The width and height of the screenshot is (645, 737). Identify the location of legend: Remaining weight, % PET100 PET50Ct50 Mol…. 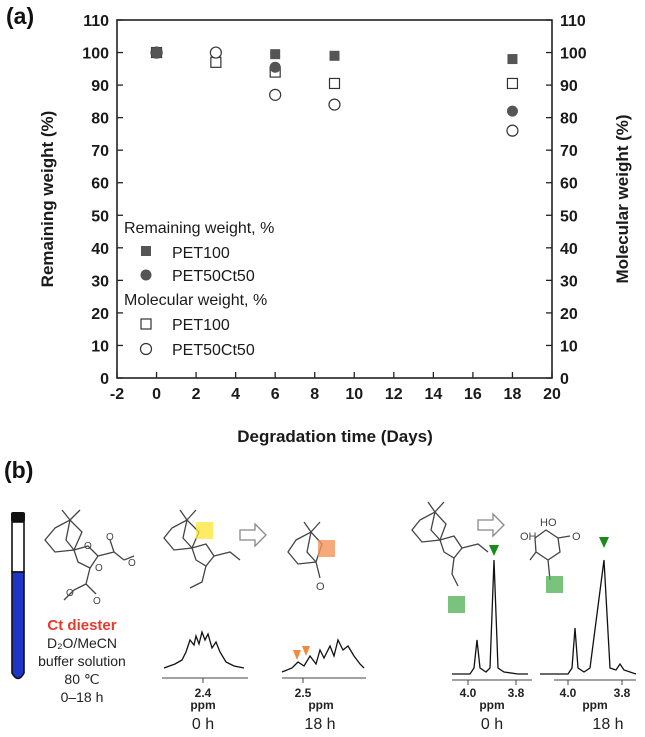
(199, 289).